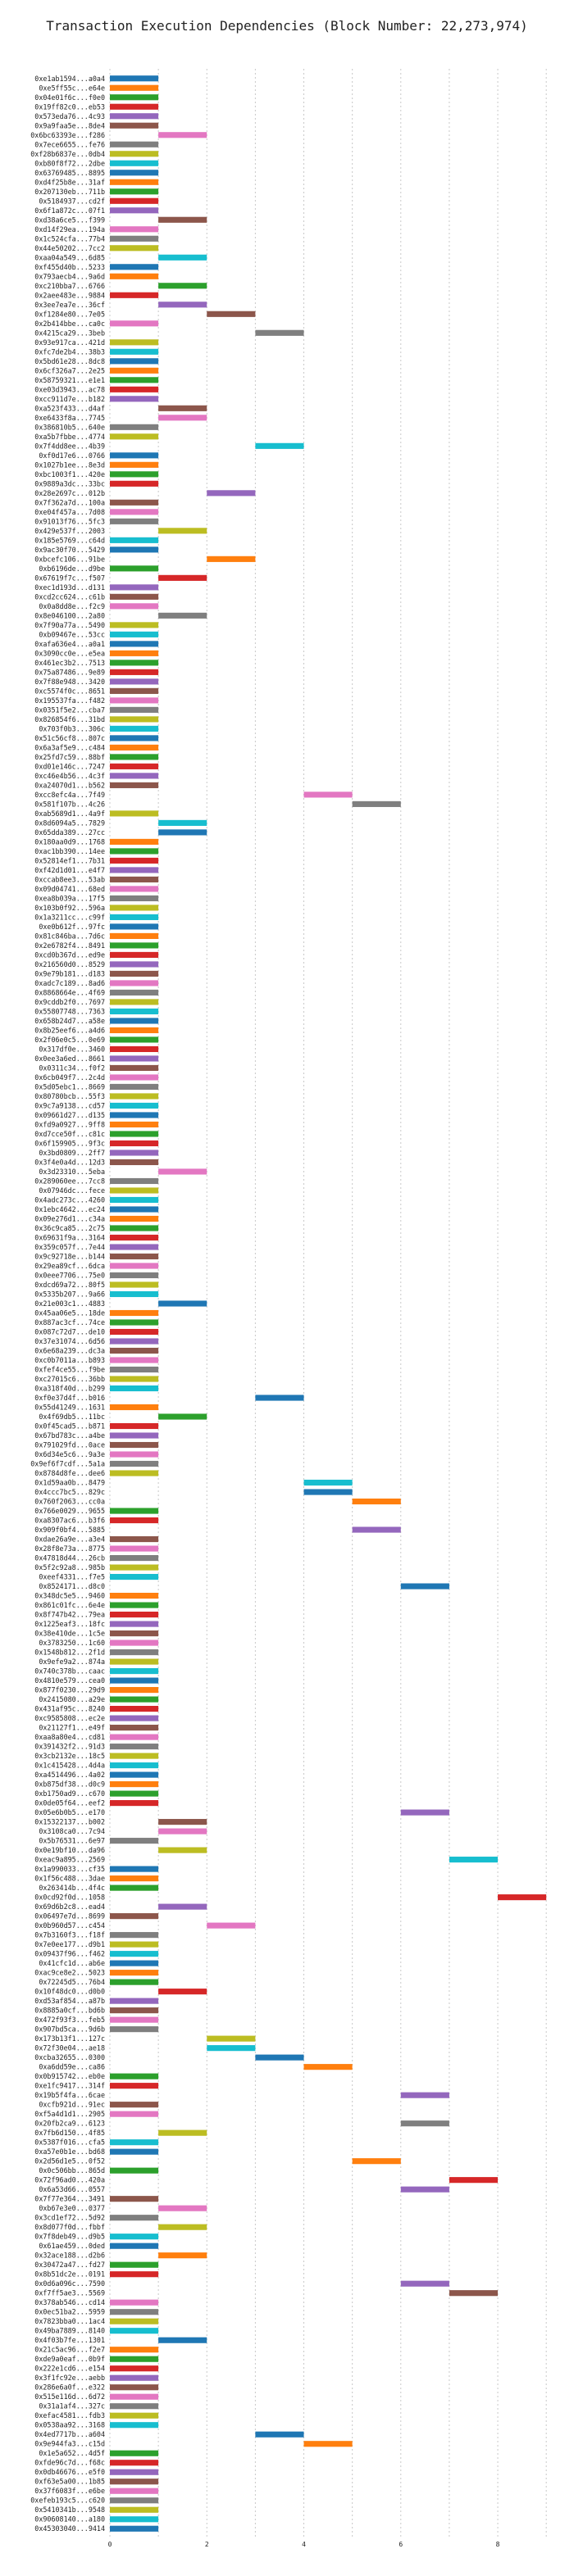 The image size is (574, 2576). I want to click on category-label: 0x38e410de...1c5e, so click(69, 1634).